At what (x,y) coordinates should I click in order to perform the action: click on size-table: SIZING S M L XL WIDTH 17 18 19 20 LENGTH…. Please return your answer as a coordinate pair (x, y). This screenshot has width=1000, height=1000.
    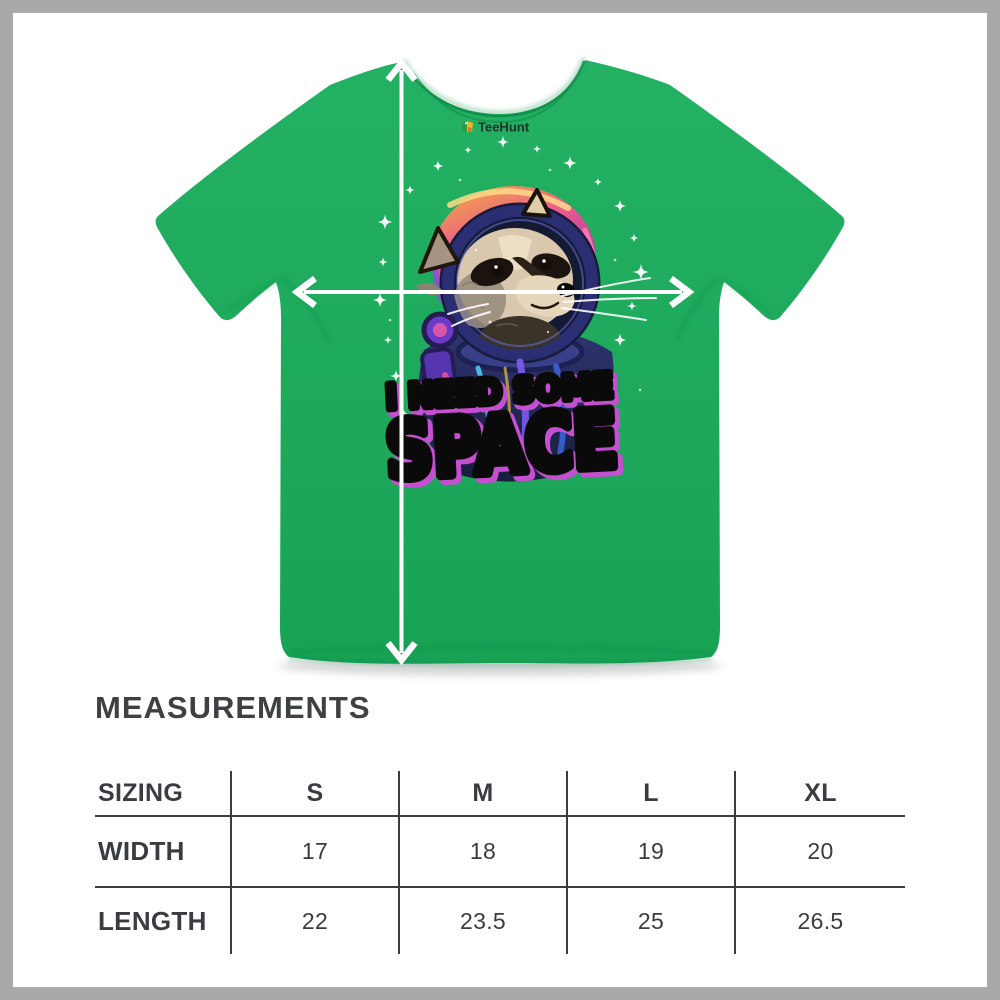
    Looking at the image, I should click on (500, 862).